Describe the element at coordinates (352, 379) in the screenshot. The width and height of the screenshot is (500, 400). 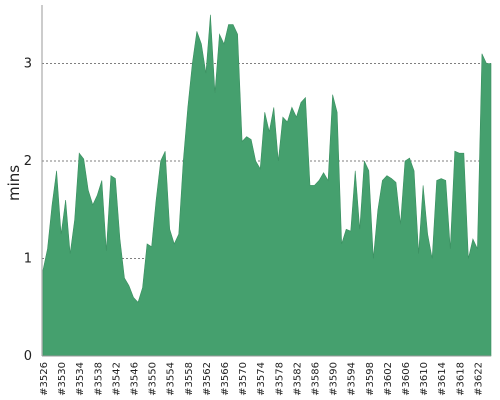
I see `x-tick-label: #3594` at that location.